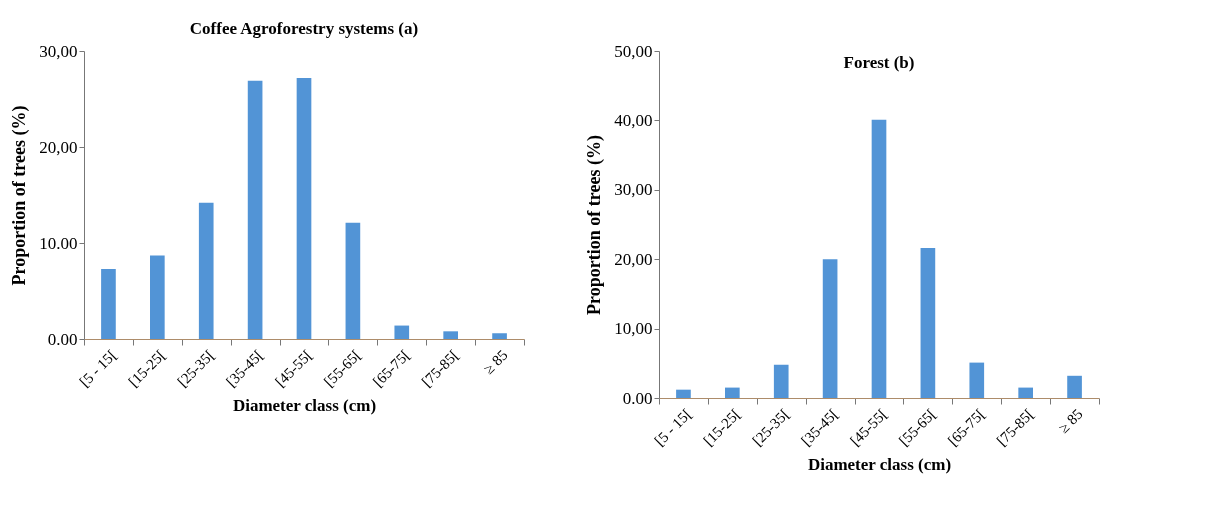 The image size is (1225, 521). Describe the element at coordinates (879, 62) in the screenshot. I see `chart-title: Forest (b)` at that location.